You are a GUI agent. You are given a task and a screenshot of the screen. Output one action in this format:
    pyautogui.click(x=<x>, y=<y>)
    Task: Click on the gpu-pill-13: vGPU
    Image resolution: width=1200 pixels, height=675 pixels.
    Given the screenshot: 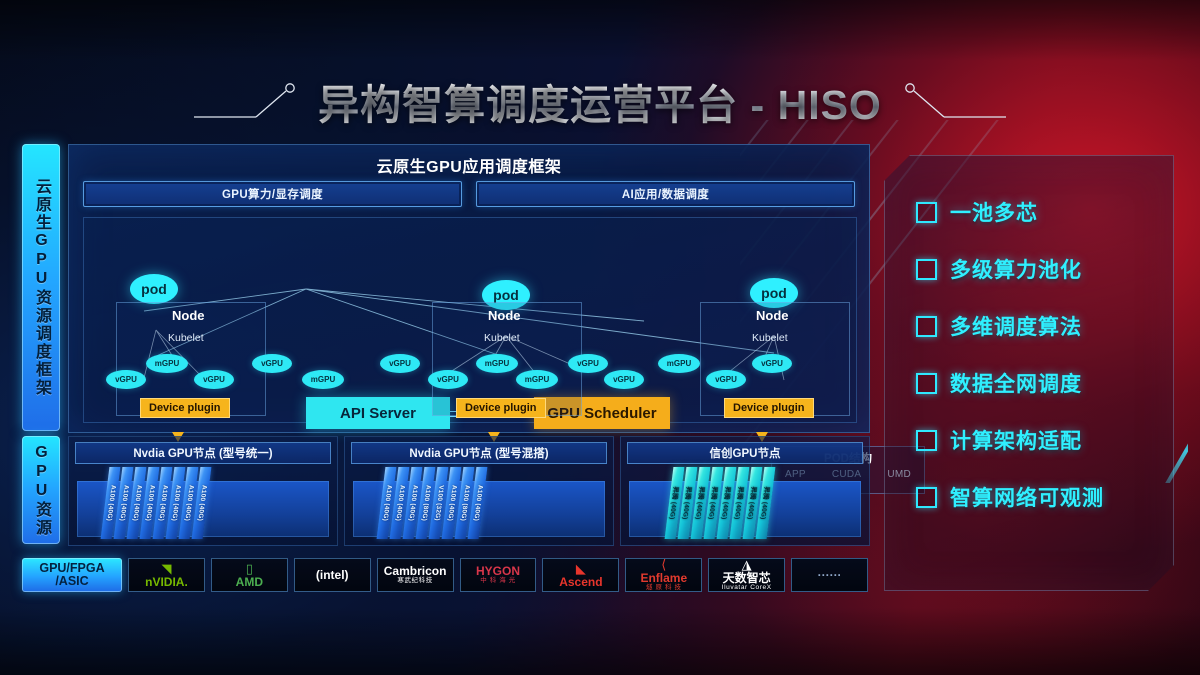 What is the action you would take?
    pyautogui.click(x=726, y=379)
    